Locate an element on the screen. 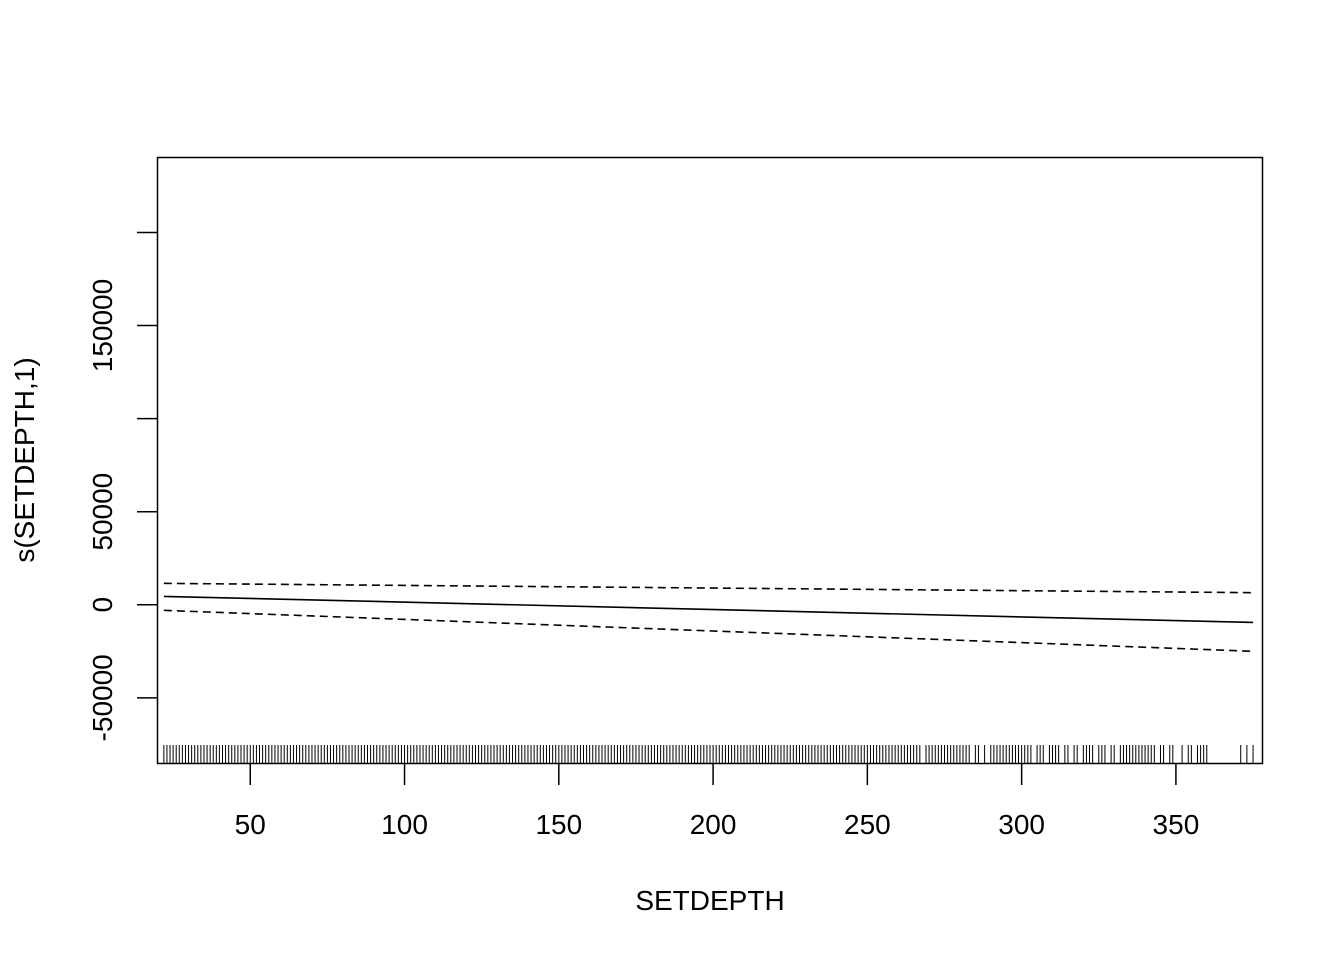 The width and height of the screenshot is (1344, 960). smooth-estimate-line is located at coordinates (708, 609).